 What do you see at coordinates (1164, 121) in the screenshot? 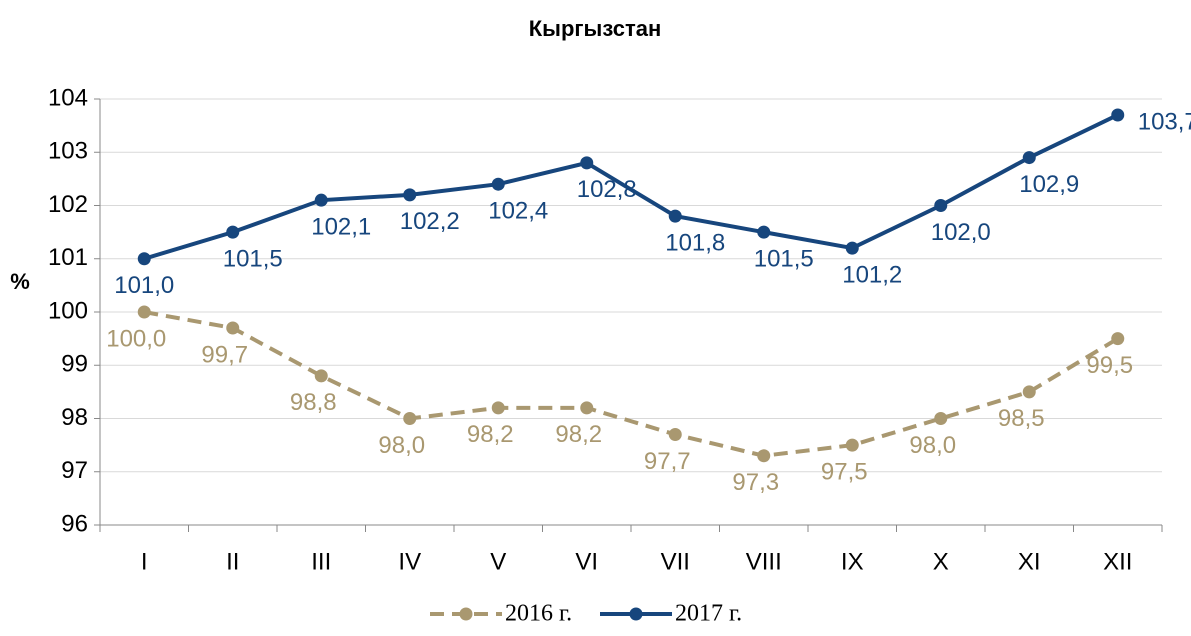
I see `data-label: 103,7` at bounding box center [1164, 121].